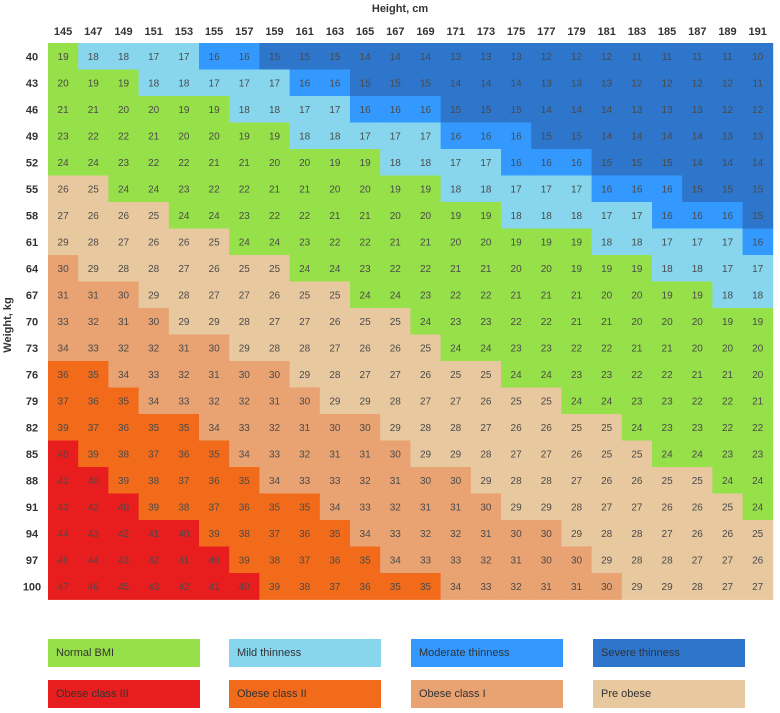 This screenshot has height=713, width=780. Describe the element at coordinates (64, 587) in the screenshot. I see `heatmap-cell-value: 47` at that location.